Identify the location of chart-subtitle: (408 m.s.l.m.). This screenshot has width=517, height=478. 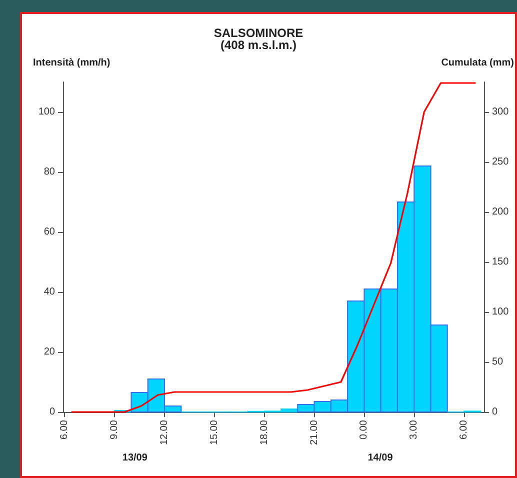
(258, 45).